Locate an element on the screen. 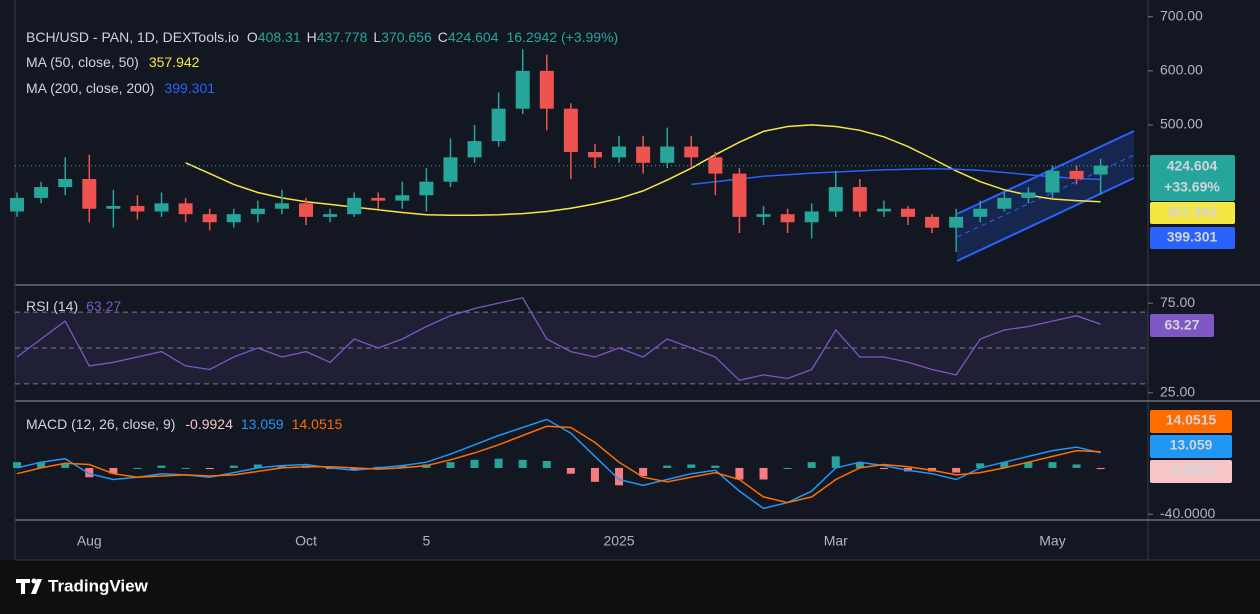  macd-value: 14.0515 is located at coordinates (317, 424).